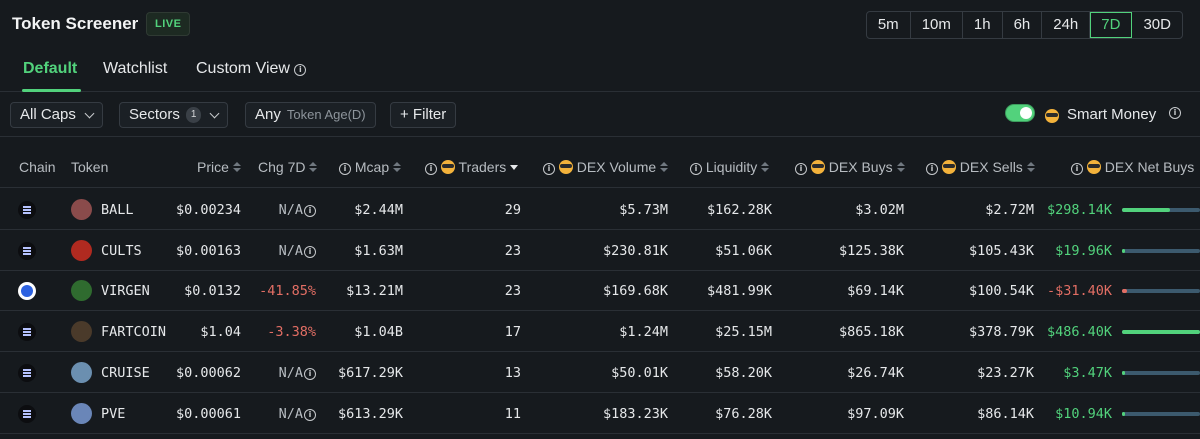 This screenshot has width=1200, height=439. What do you see at coordinates (512, 372) in the screenshot?
I see `token-traders: 13` at bounding box center [512, 372].